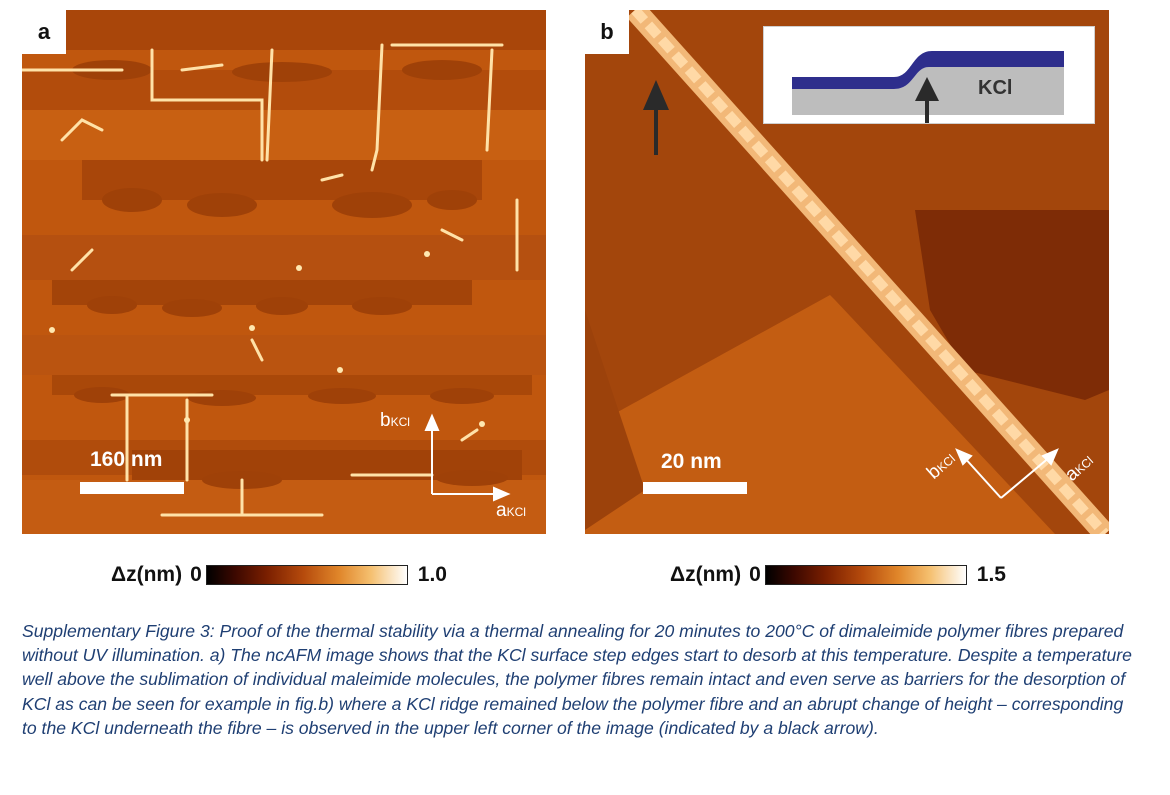 This screenshot has width=1170, height=795. What do you see at coordinates (607, 32) in the screenshot?
I see `panel-label-b: b` at bounding box center [607, 32].